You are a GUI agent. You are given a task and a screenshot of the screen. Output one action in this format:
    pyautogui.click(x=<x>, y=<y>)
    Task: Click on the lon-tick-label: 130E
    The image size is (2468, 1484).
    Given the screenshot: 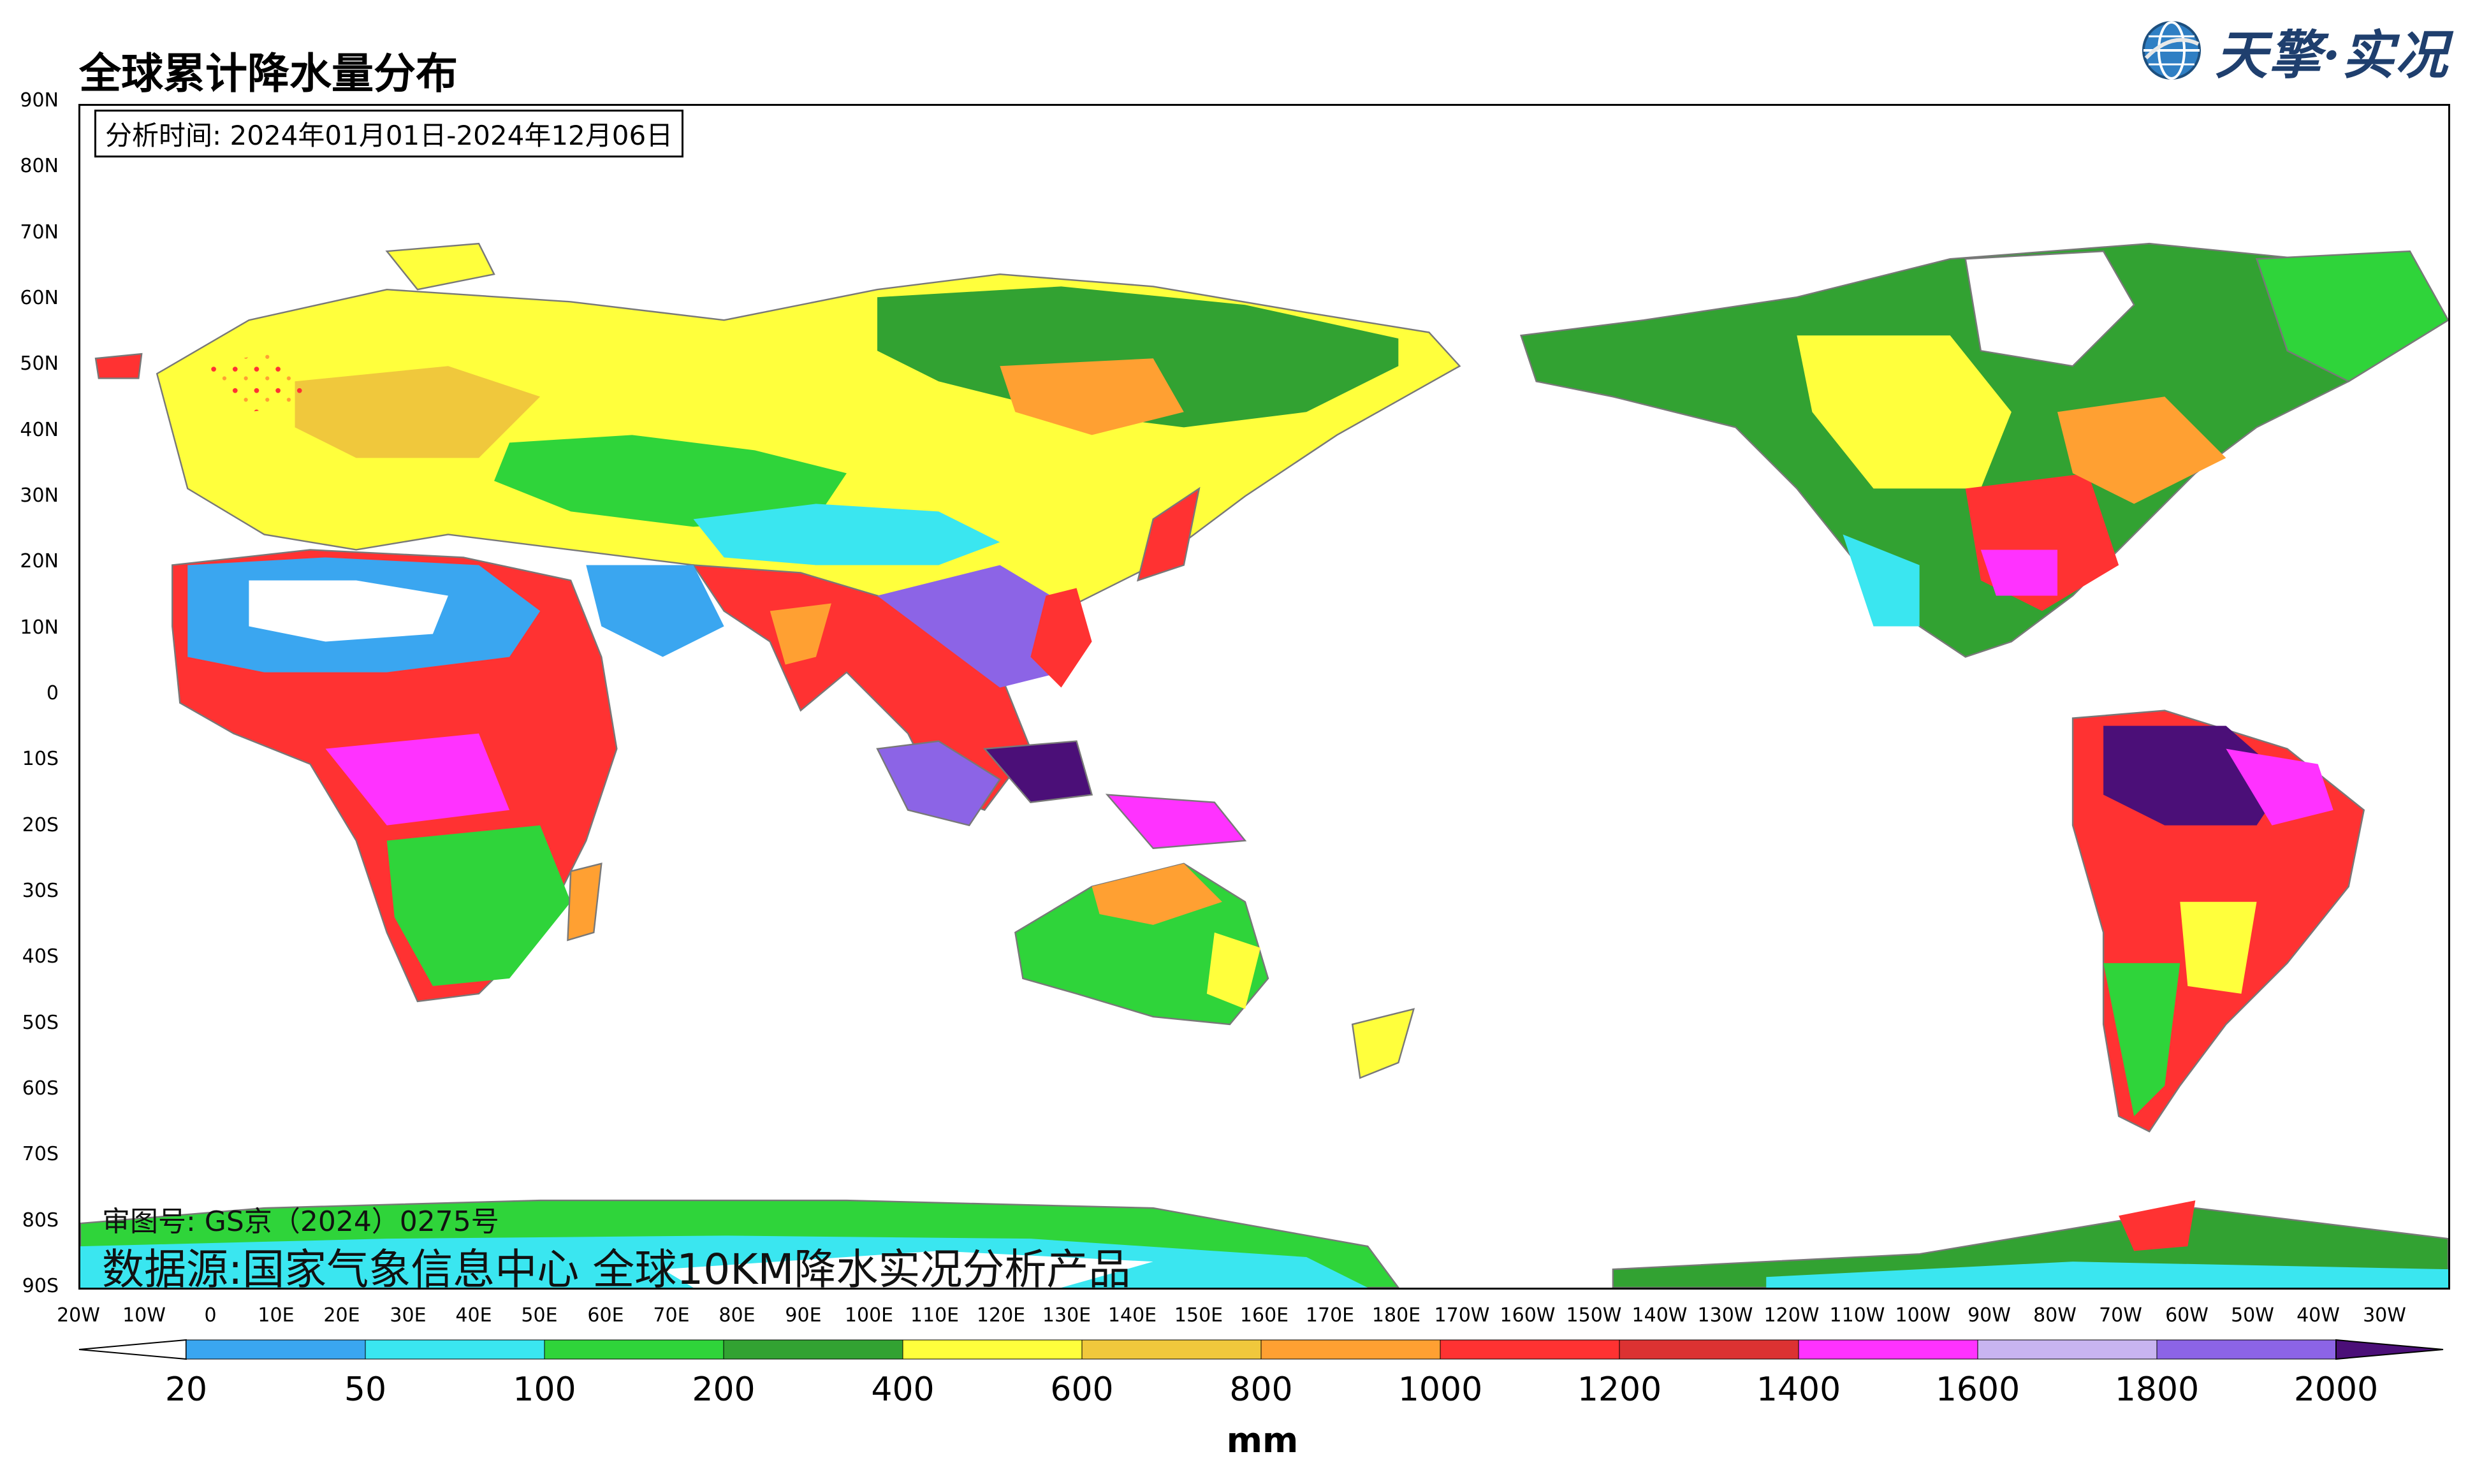 What is the action you would take?
    pyautogui.click(x=1067, y=1315)
    